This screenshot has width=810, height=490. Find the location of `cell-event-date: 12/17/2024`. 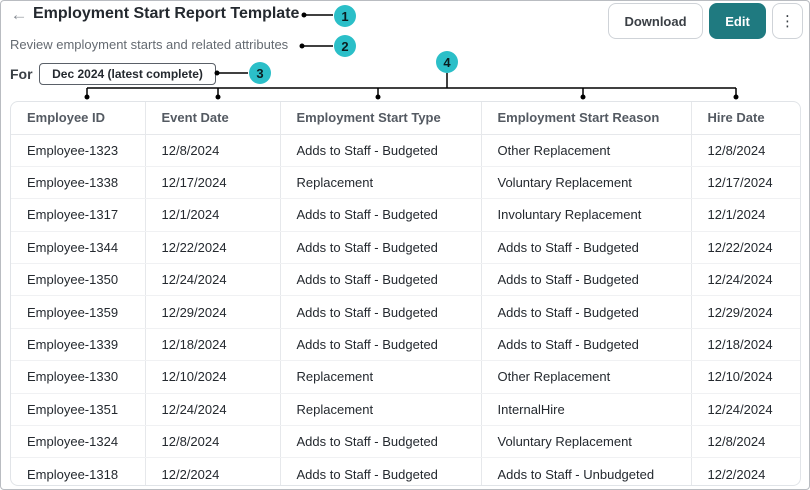

cell-event-date: 12/17/2024 is located at coordinates (213, 183).